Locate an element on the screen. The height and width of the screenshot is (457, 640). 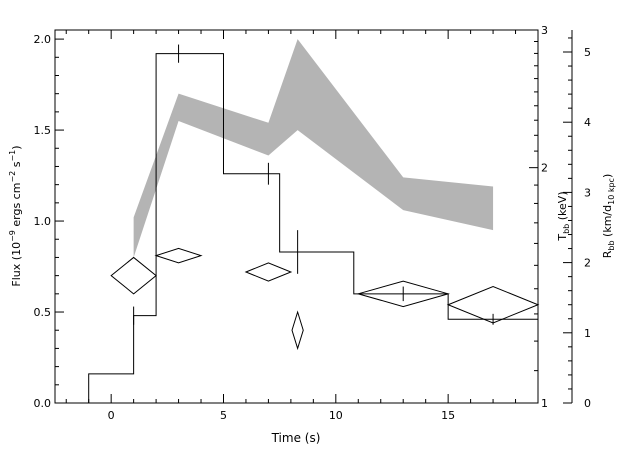
x-tick-label: 15 is located at coordinates (448, 415).